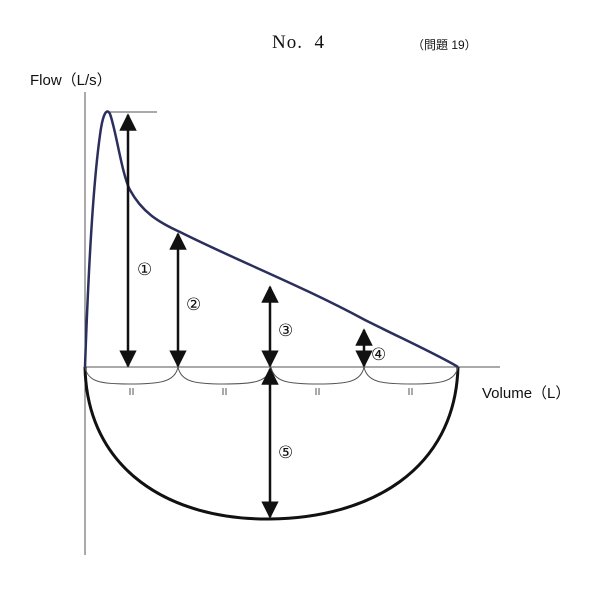  I want to click on volume-brace, so click(271, 375).